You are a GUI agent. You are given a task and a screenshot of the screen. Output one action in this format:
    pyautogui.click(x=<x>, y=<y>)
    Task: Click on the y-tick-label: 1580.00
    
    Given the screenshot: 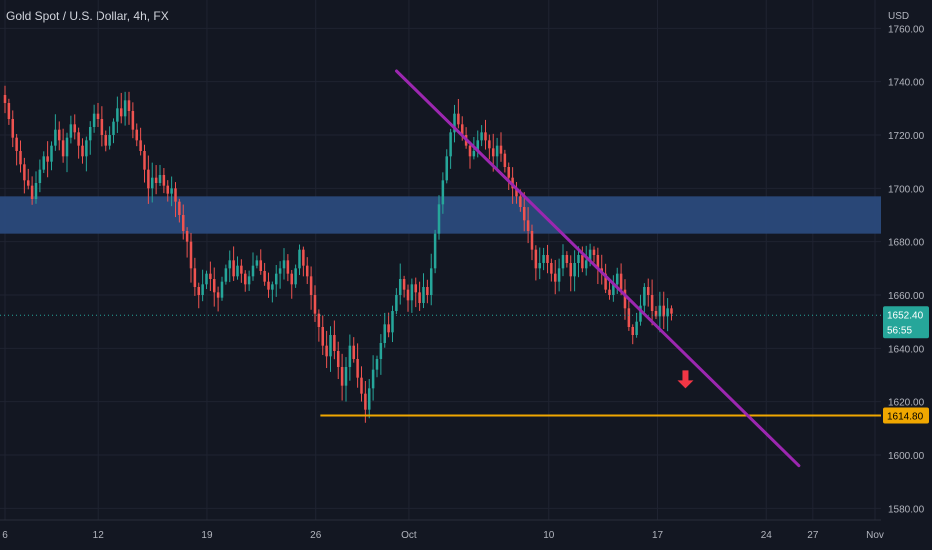 What is the action you would take?
    pyautogui.click(x=906, y=509)
    